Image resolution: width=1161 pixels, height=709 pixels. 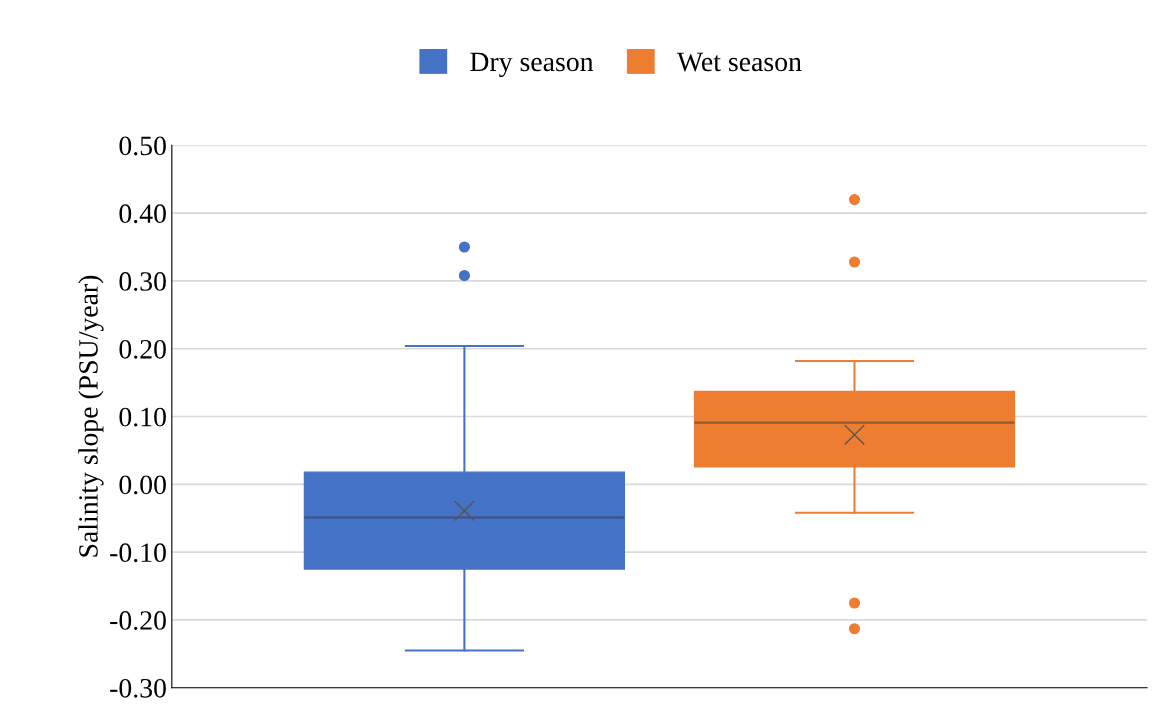 What do you see at coordinates (532, 64) in the screenshot?
I see `legend-label: Dry season` at bounding box center [532, 64].